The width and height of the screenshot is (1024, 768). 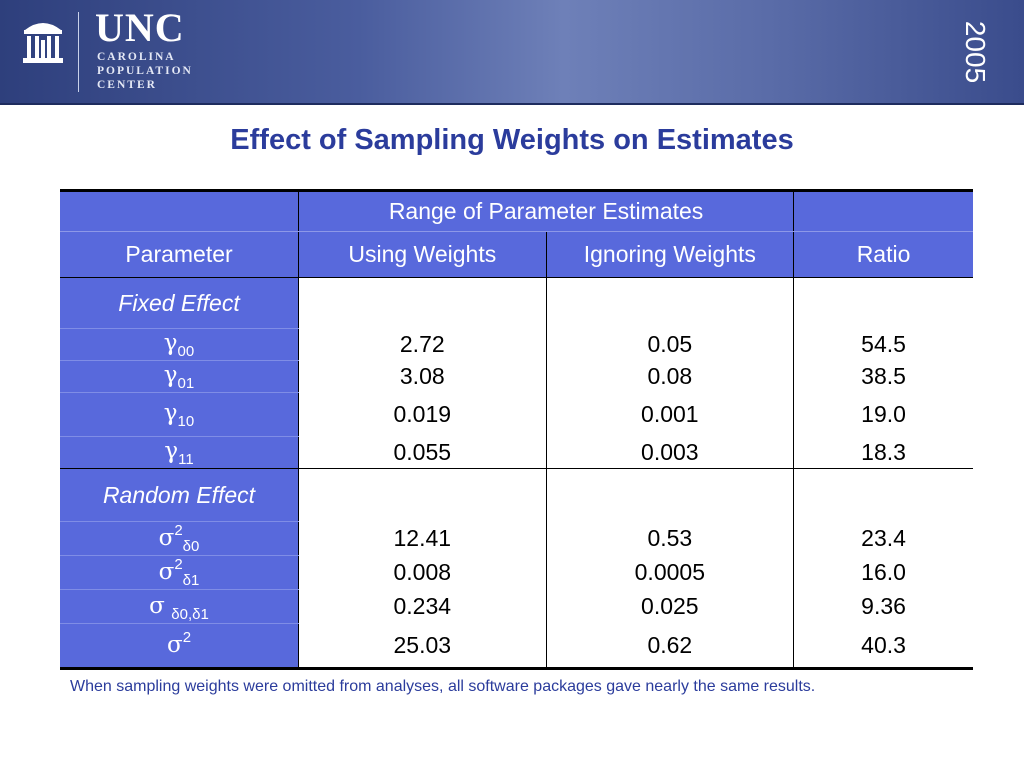 I want to click on table-row: σ2 25.03 0.62 40.3, so click(x=516, y=646).